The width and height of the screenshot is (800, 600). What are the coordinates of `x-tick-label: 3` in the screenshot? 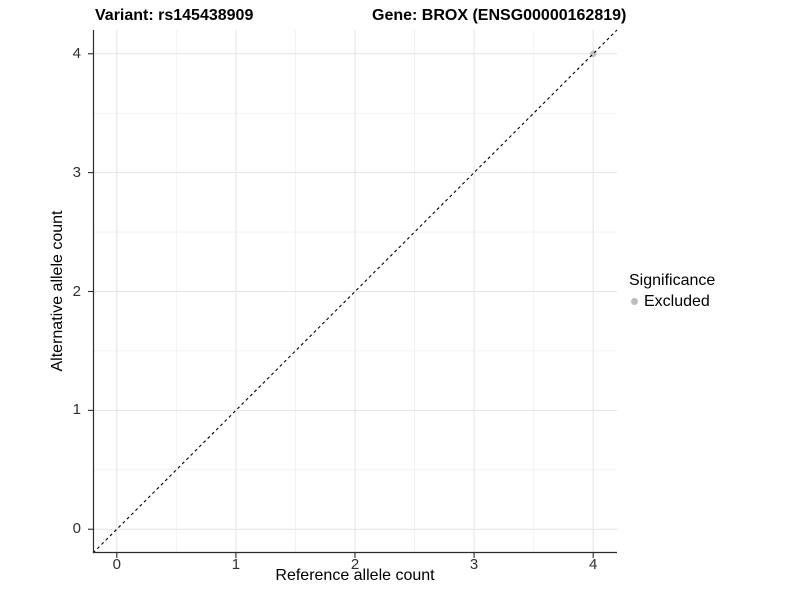 It's located at (474, 564).